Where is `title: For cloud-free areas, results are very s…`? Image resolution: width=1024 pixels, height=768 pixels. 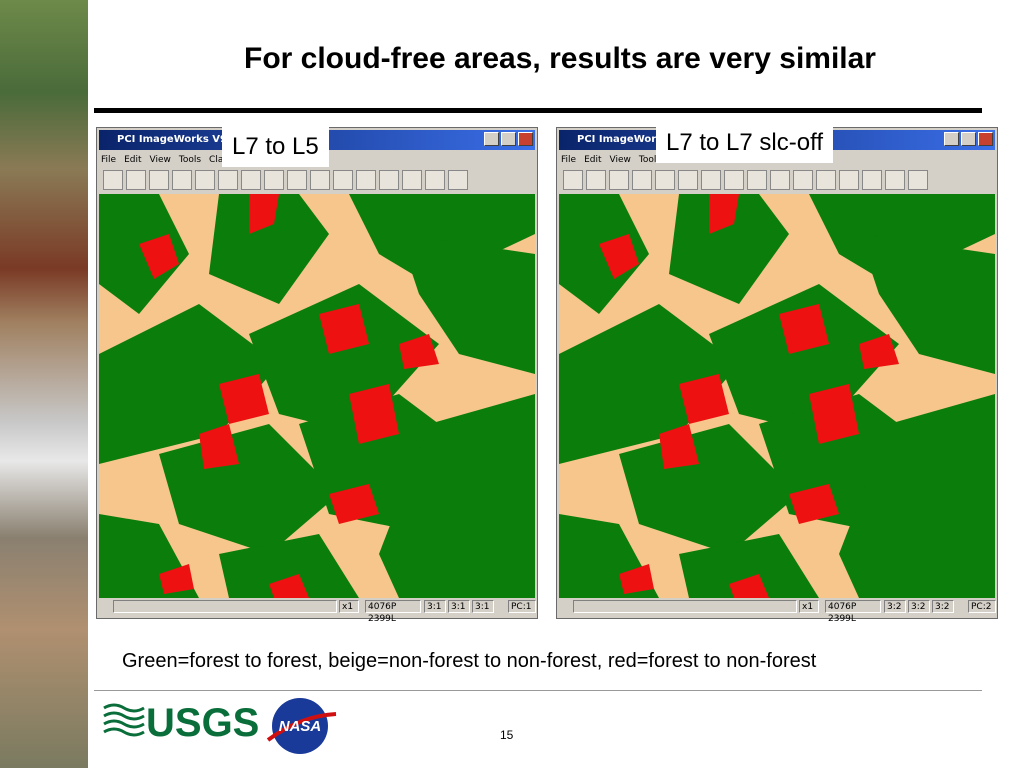
title: For cloud-free areas, results are very s… is located at coordinates (560, 58).